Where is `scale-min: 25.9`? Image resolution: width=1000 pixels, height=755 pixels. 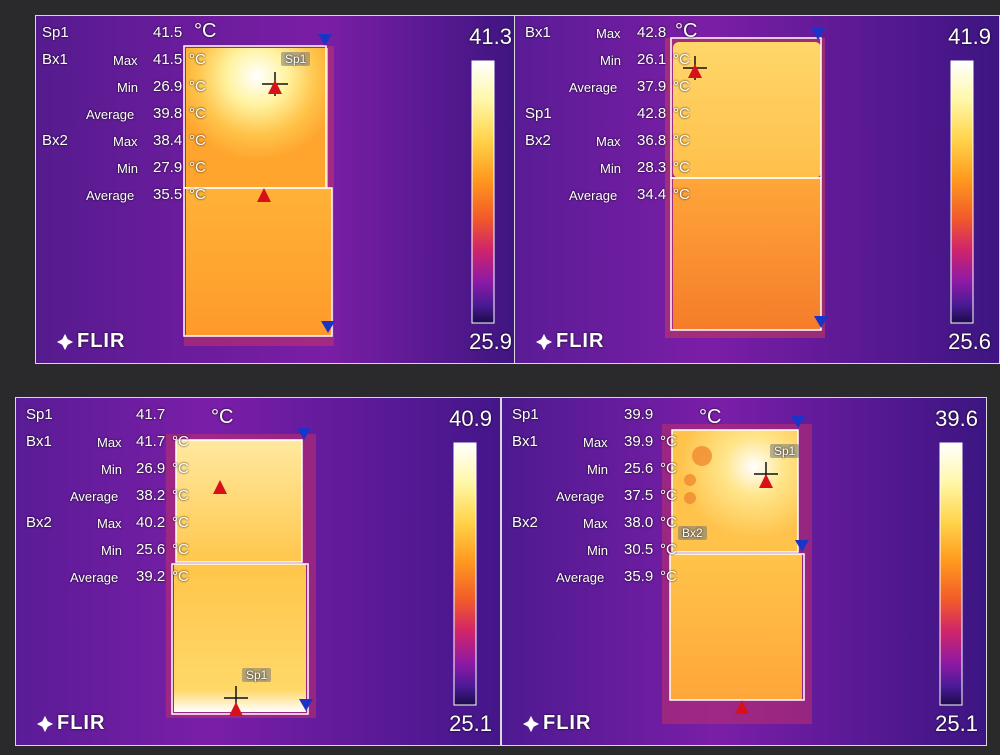 scale-min: 25.9 is located at coordinates (490, 341).